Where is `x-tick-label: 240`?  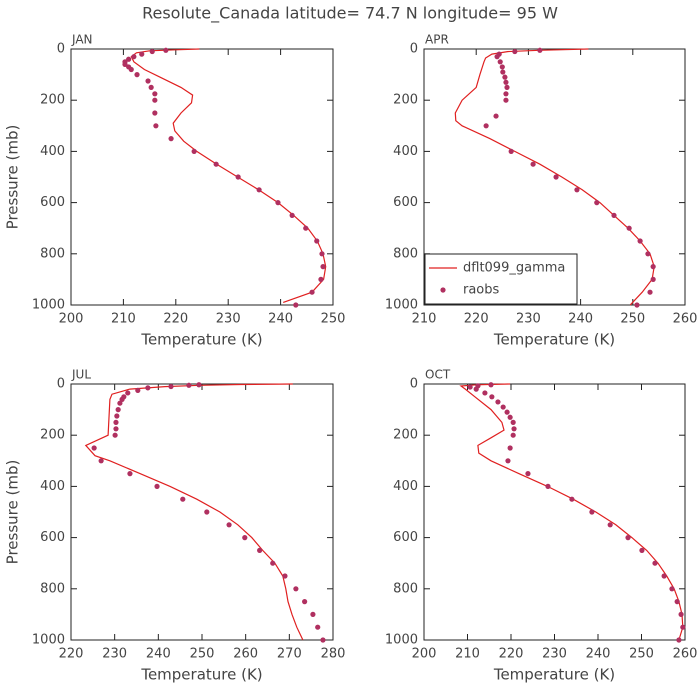
x-tick-label: 240 is located at coordinates (598, 654).